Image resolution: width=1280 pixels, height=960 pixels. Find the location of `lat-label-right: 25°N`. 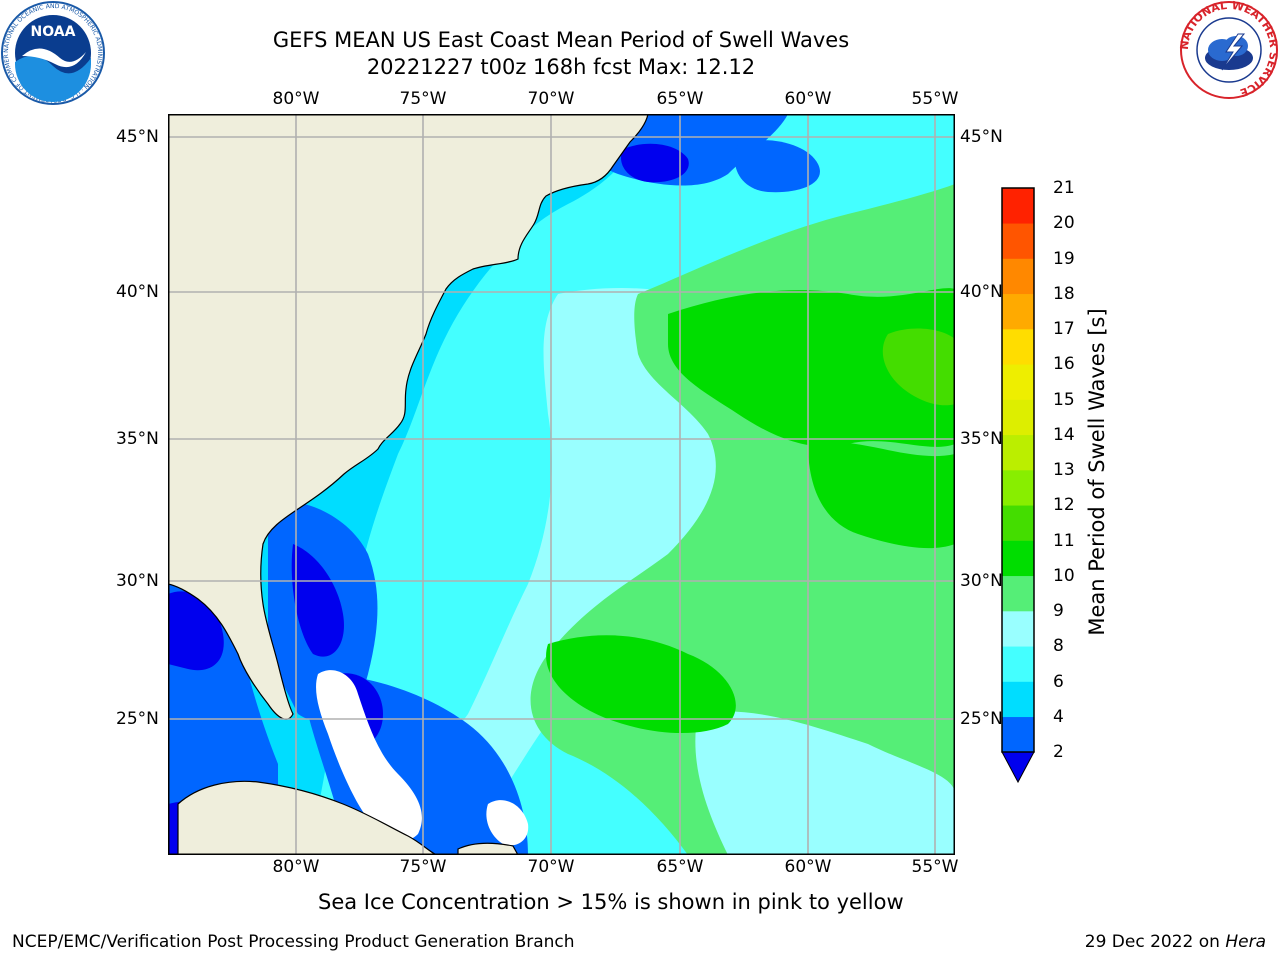

lat-label-right: 25°N is located at coordinates (981, 719).